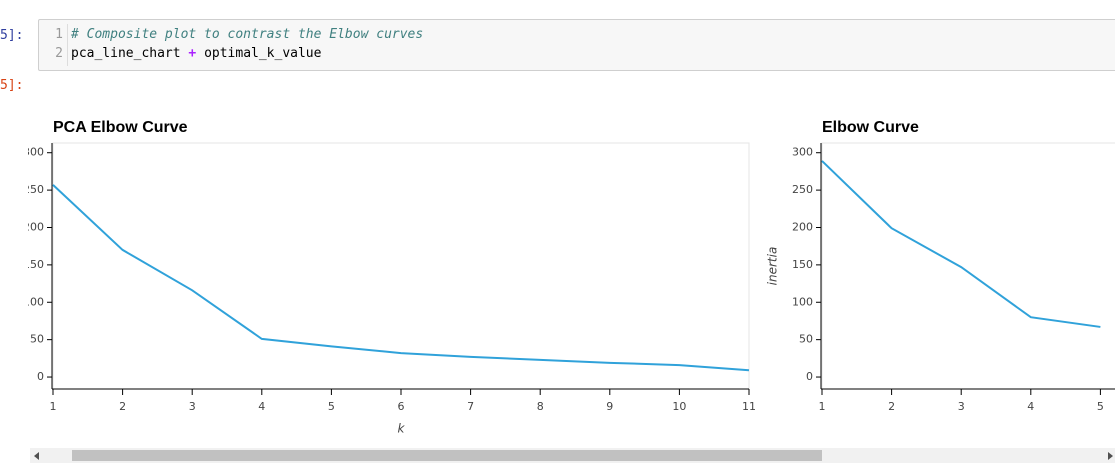  I want to click on x-tick-label: 7, so click(470, 406).